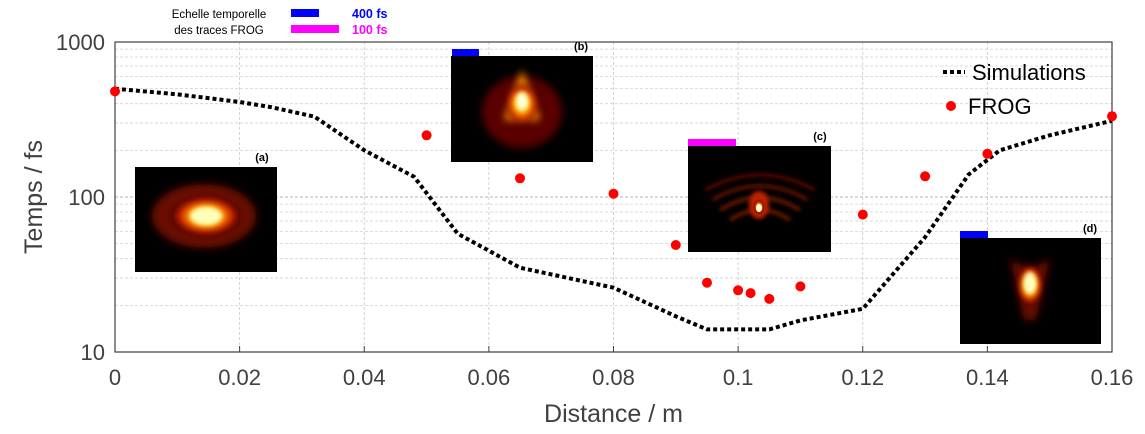 This screenshot has height=434, width=1145. What do you see at coordinates (86, 197) in the screenshot?
I see `y-tick-label: 100` at bounding box center [86, 197].